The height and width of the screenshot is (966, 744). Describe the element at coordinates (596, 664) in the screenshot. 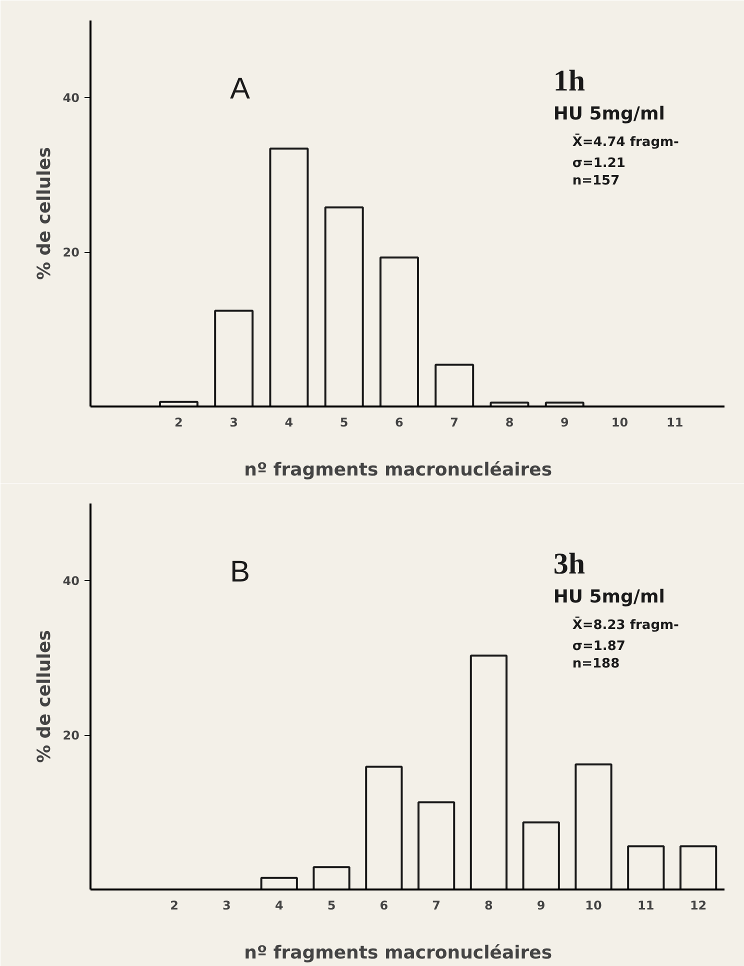

I see `annotation: n=188` at that location.